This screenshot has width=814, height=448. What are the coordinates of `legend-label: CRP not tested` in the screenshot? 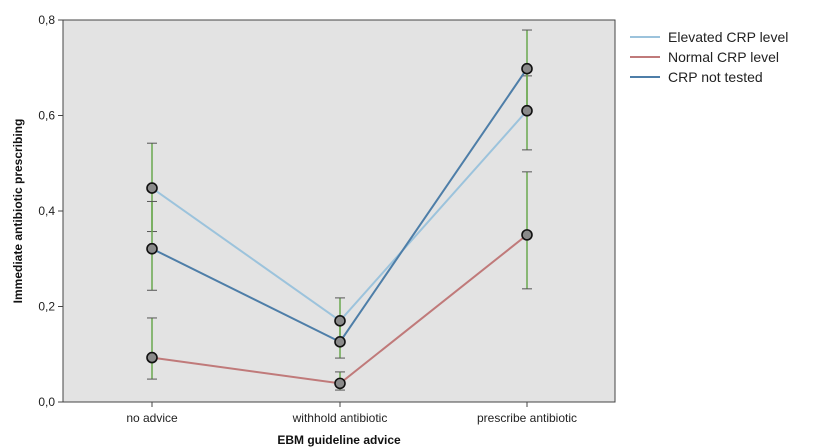 It's located at (715, 77).